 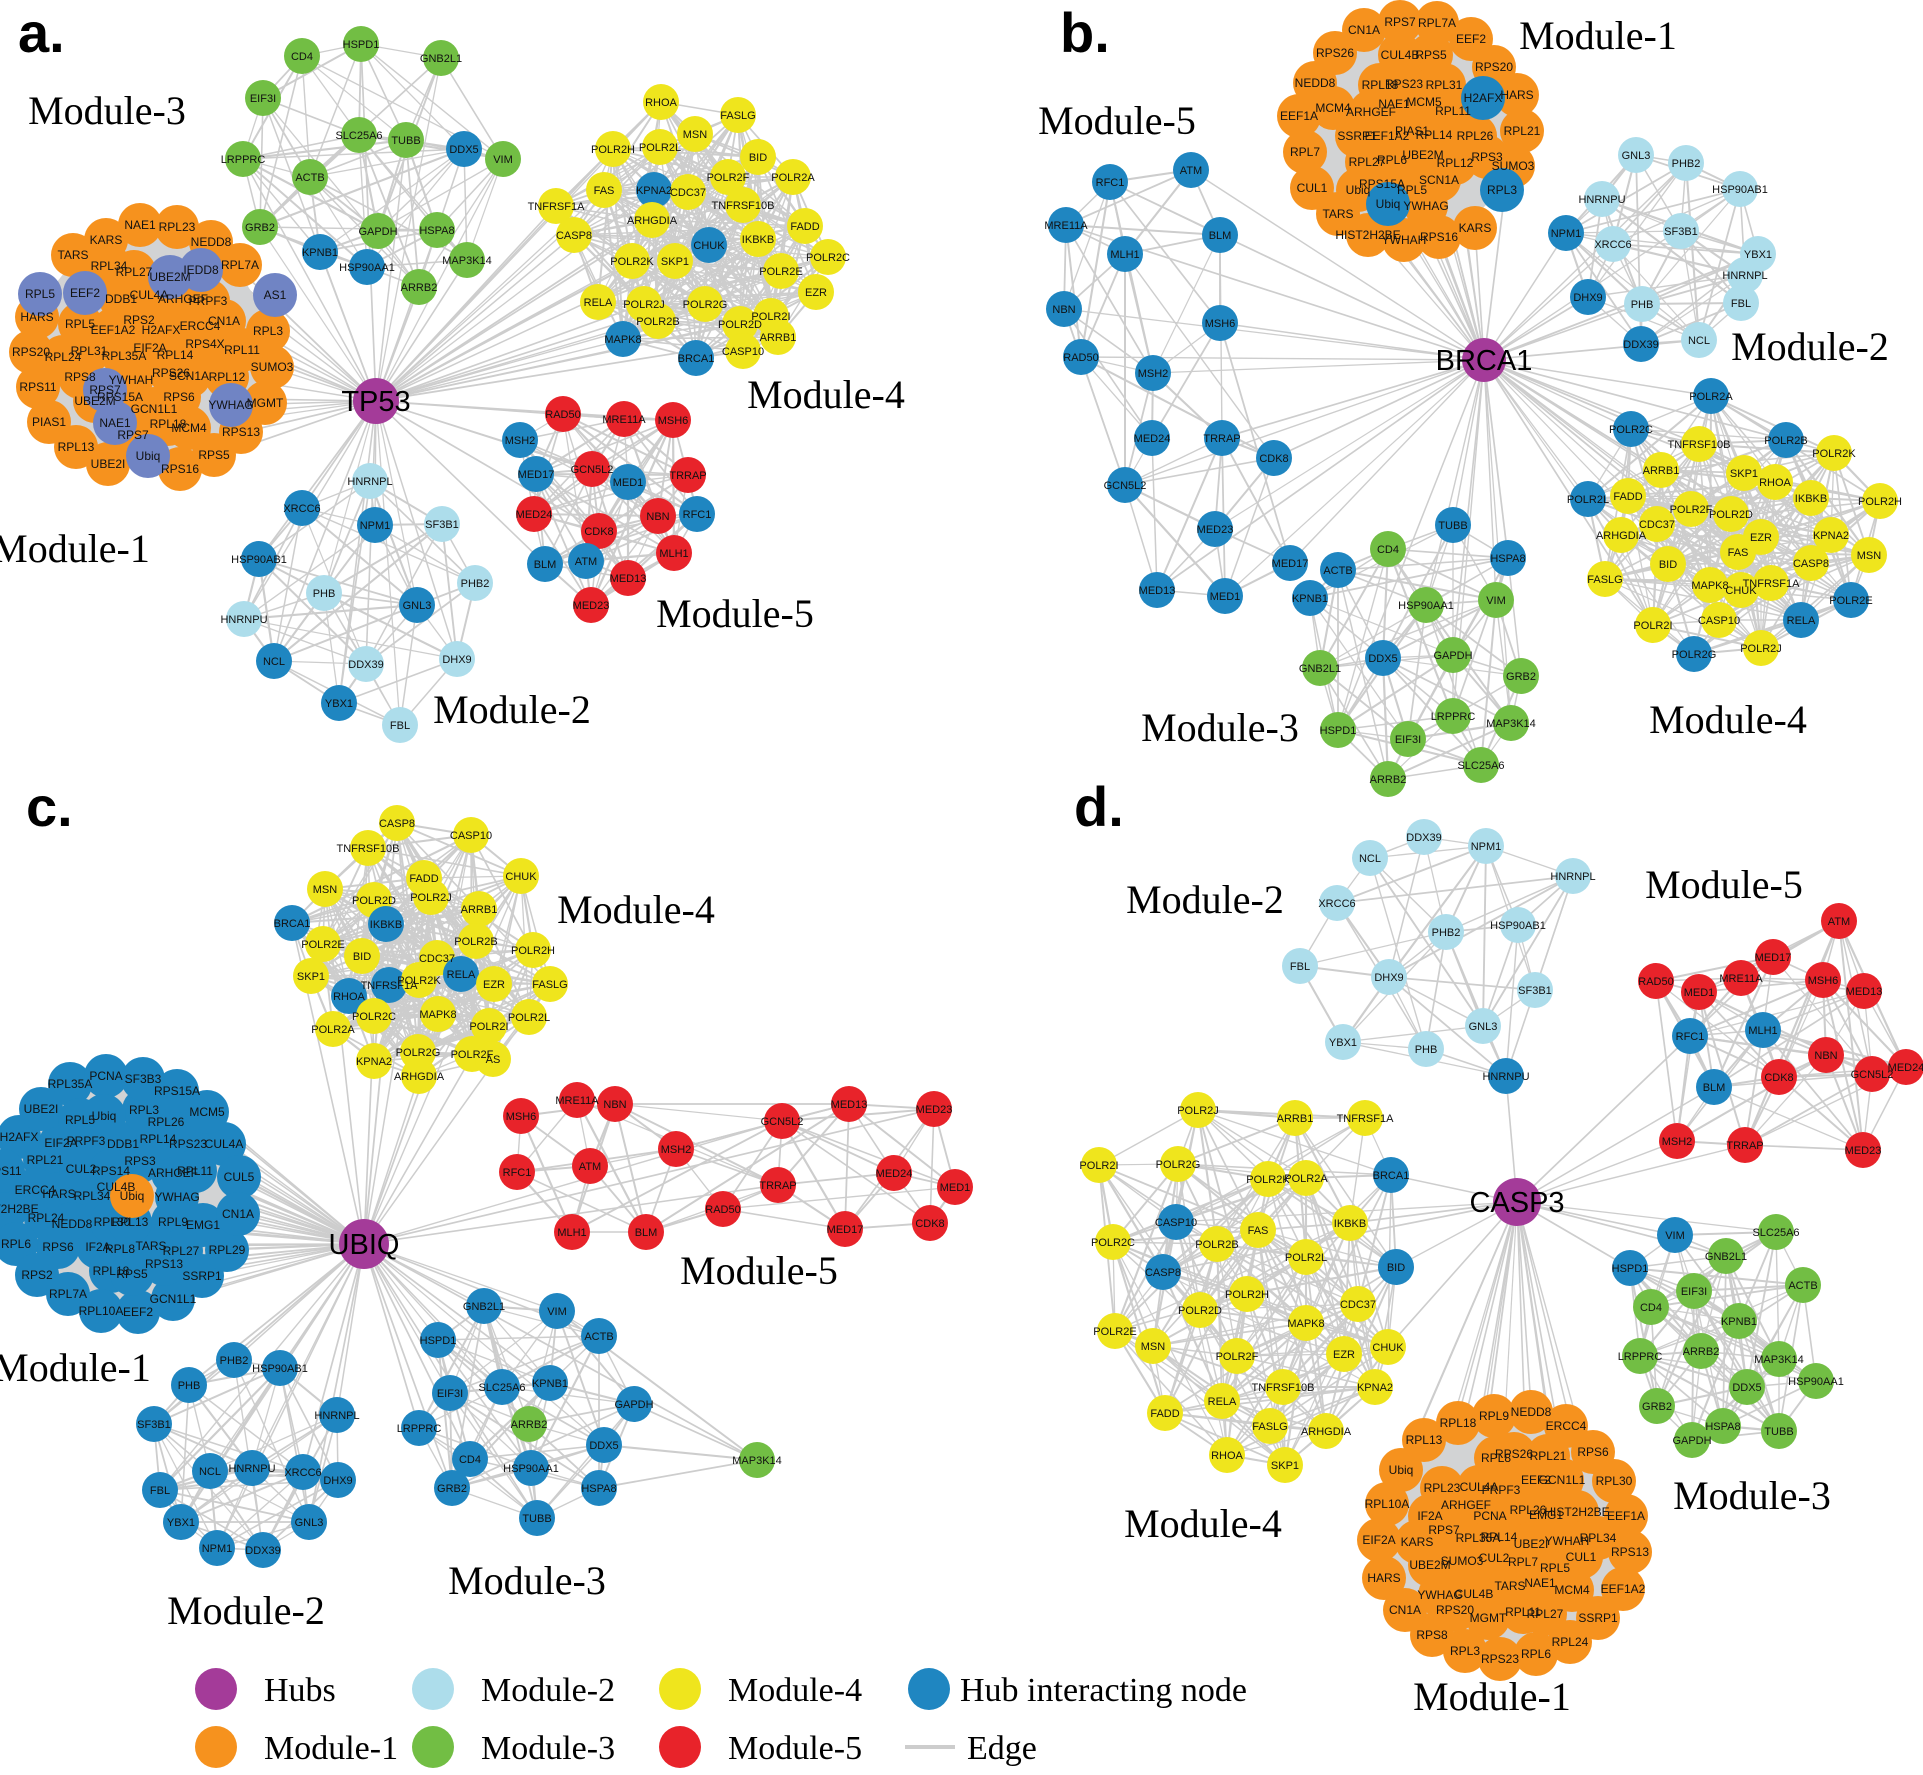 What do you see at coordinates (375, 402) in the screenshot?
I see `svg-text: TP53` at bounding box center [375, 402].